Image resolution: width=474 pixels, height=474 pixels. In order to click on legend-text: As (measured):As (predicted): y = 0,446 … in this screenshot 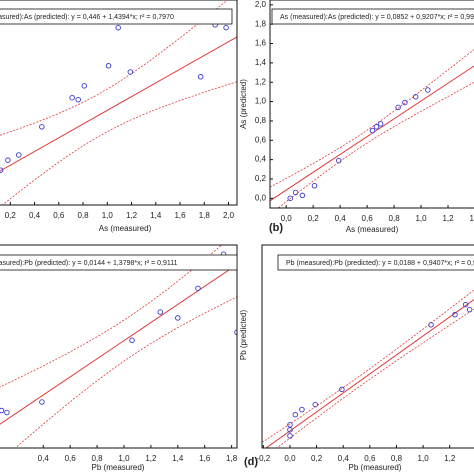, I will do `click(87, 17)`.